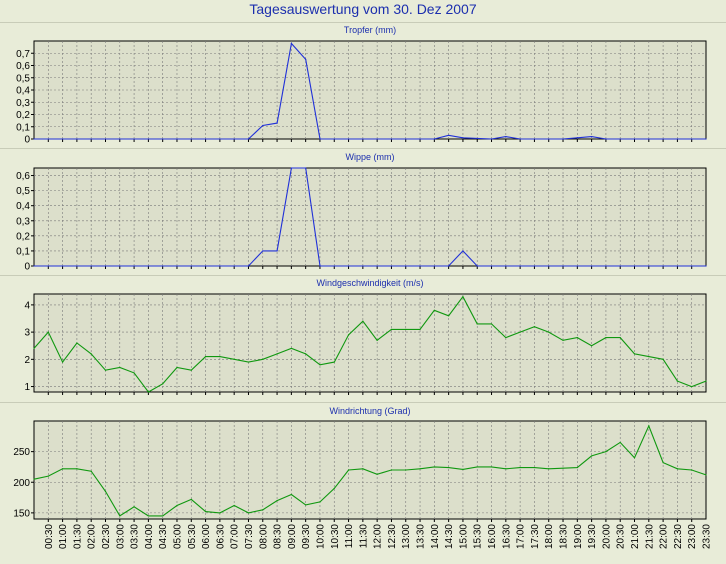  I want to click on x-tick-label: 09:30, so click(306, 536).